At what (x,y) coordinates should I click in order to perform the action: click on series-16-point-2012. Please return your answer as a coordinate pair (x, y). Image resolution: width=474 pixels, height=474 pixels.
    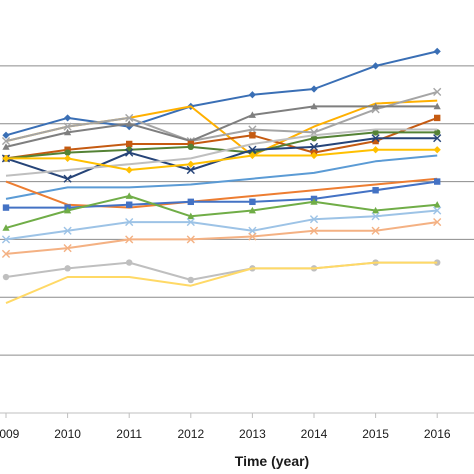
    Looking at the image, I should click on (190, 280).